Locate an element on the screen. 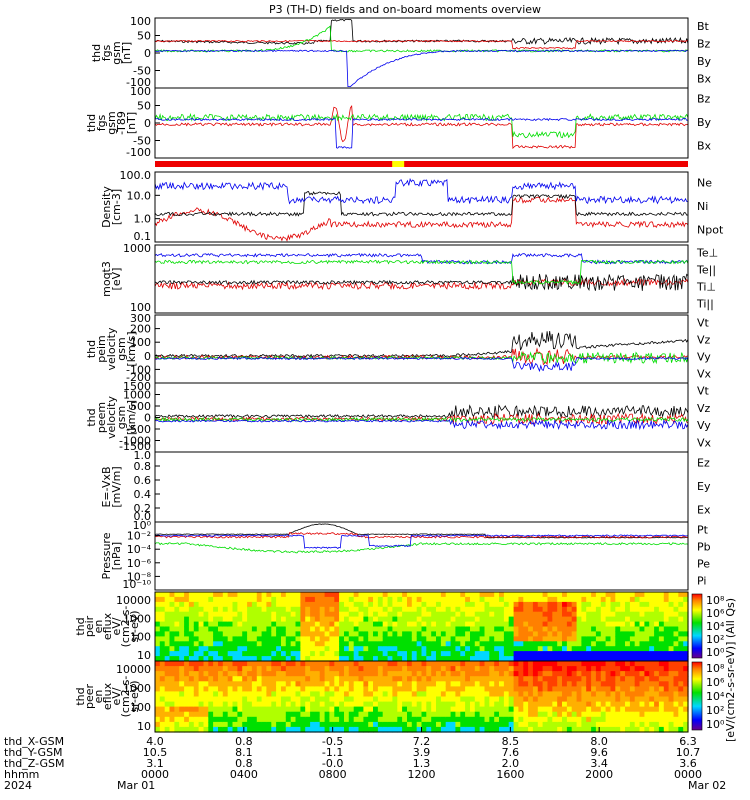 This screenshot has height=800, width=750. y-label-line: velocity is located at coordinates (111, 348).